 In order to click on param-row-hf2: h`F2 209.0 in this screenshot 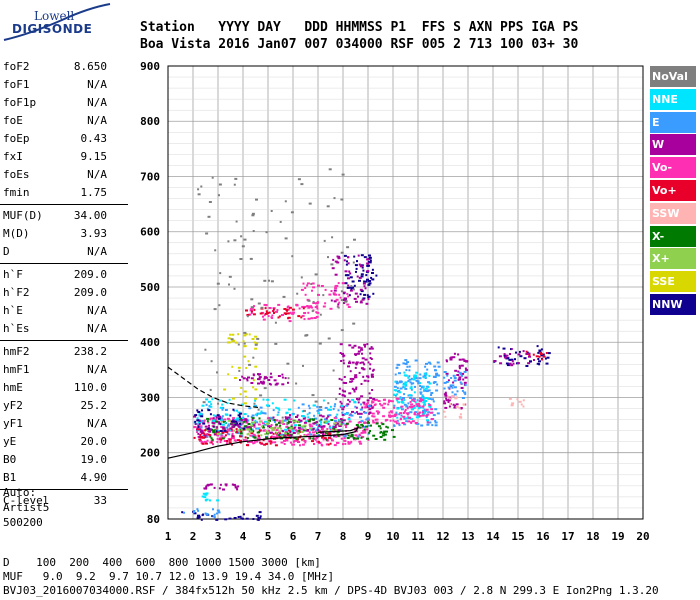, I will do `click(64, 293)`.